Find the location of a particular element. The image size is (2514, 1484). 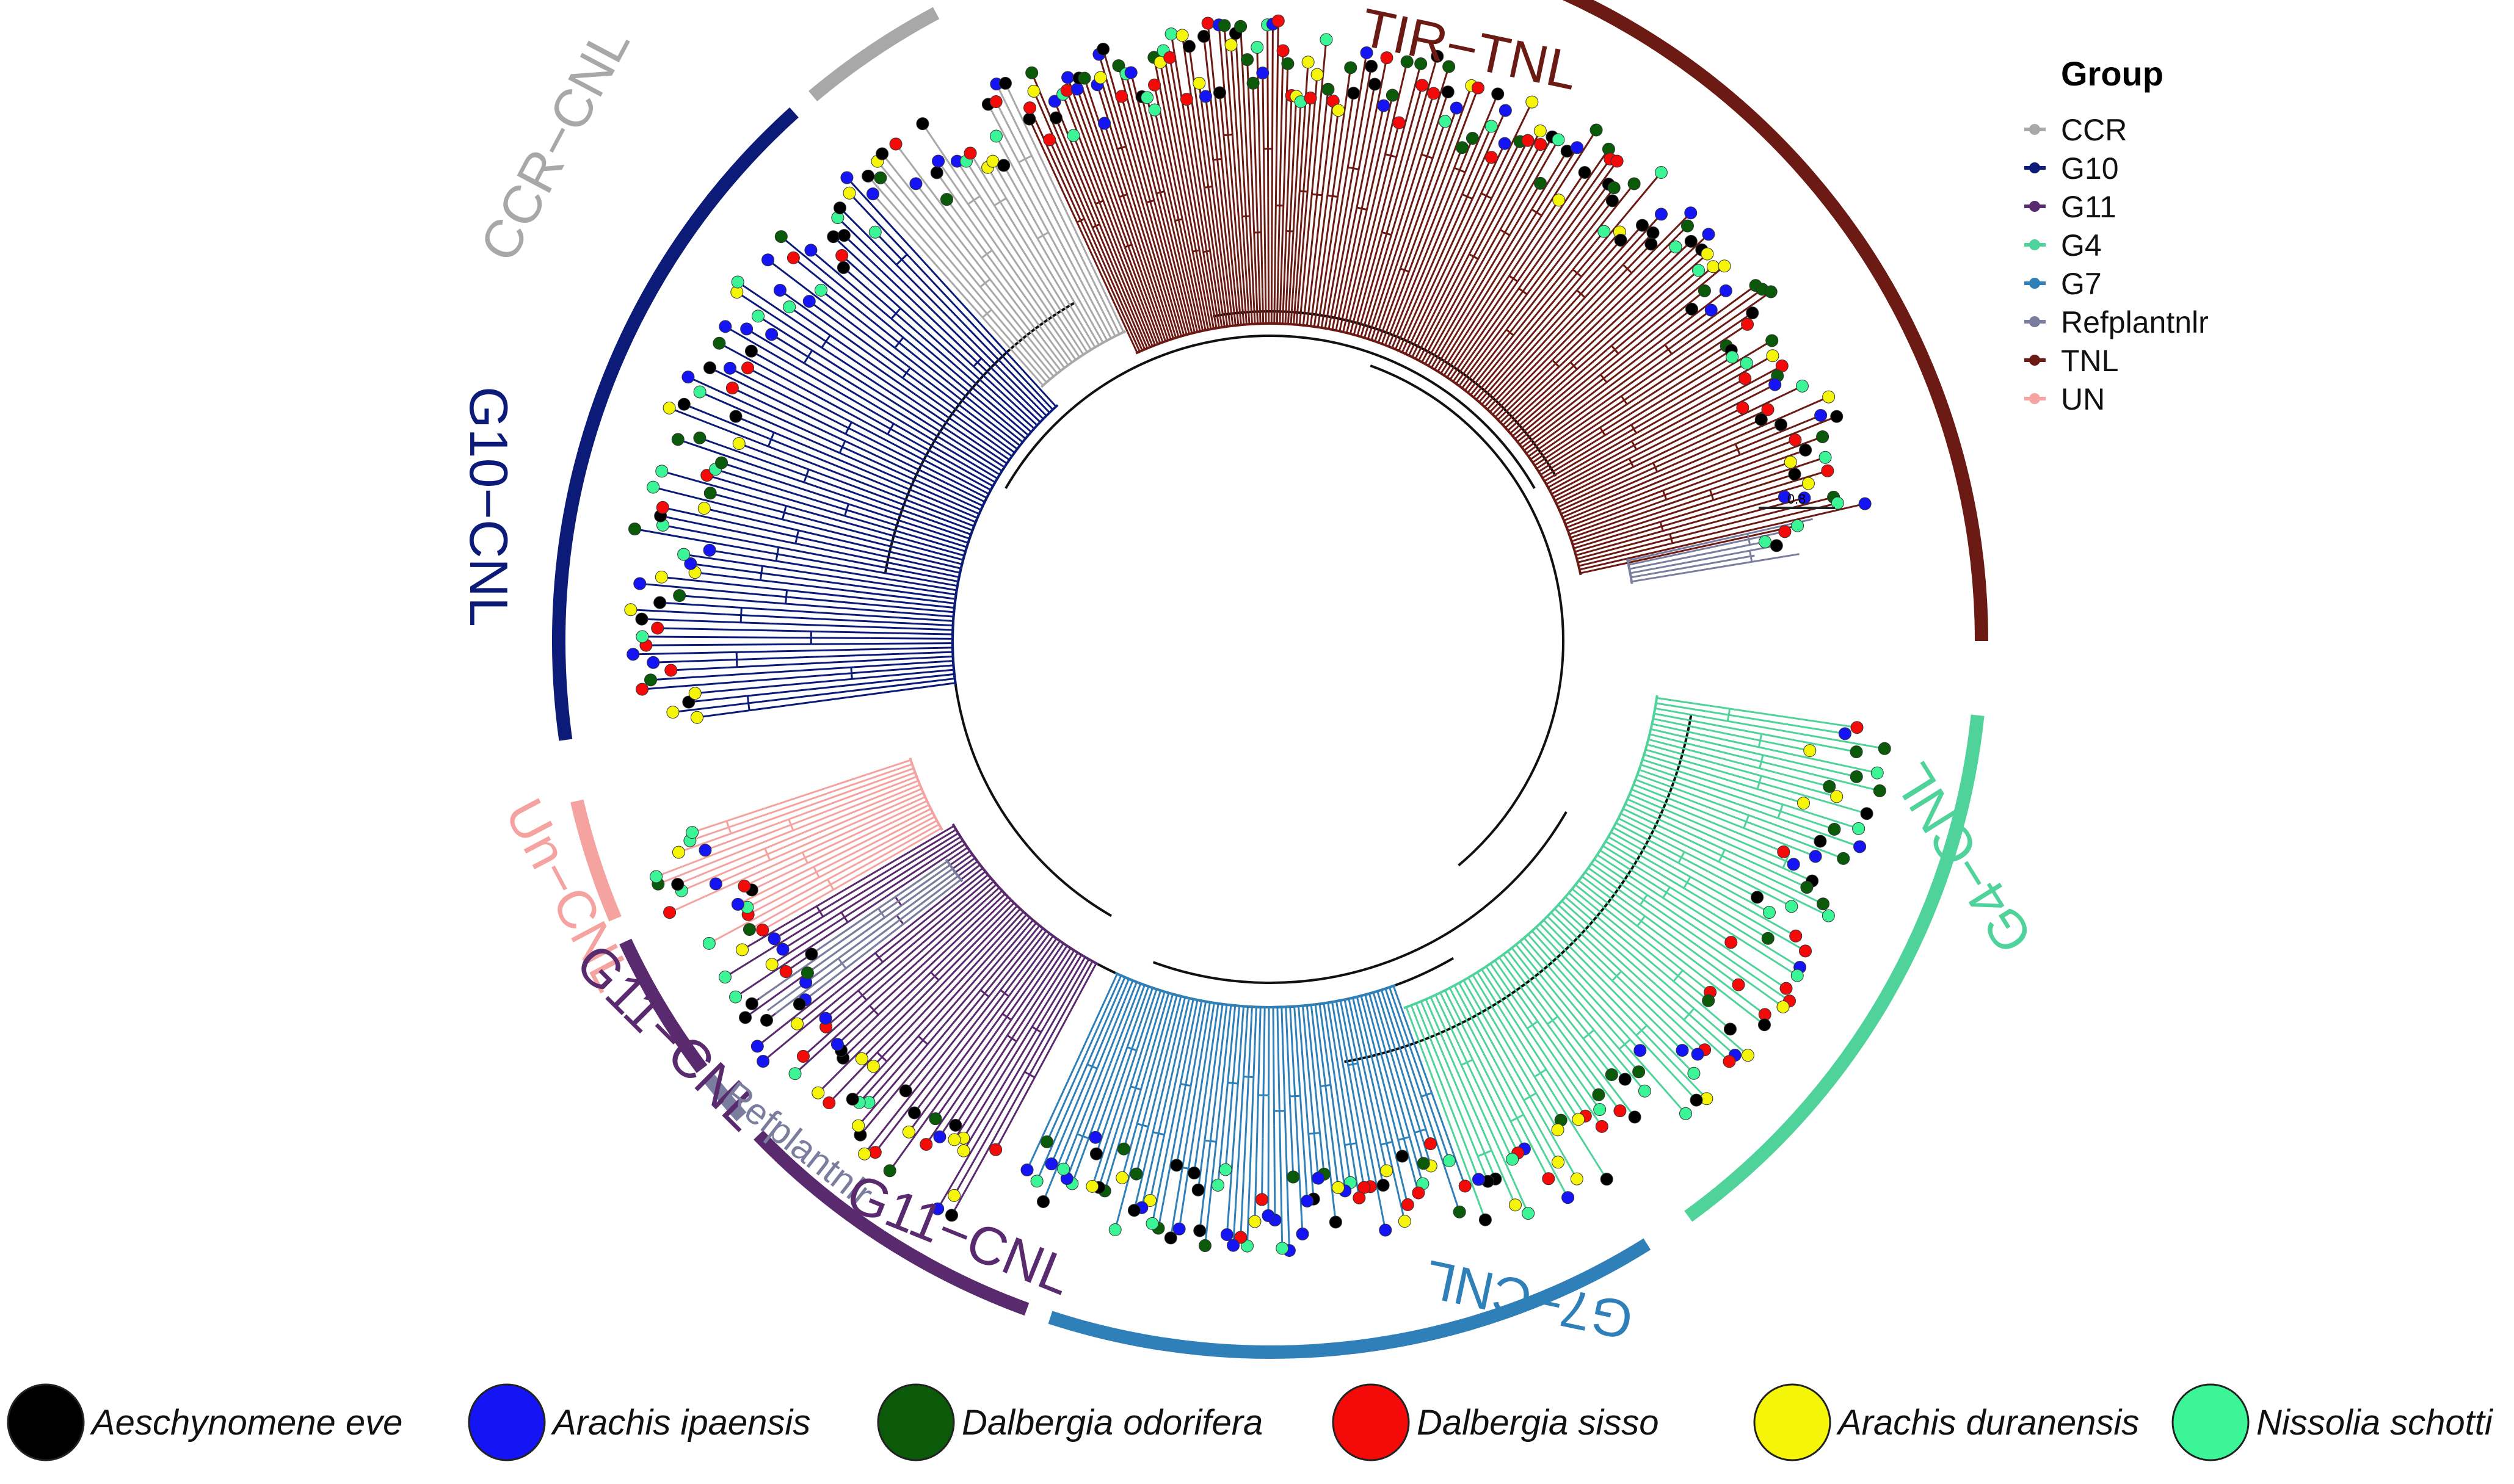

legend-item: CCR is located at coordinates (2075, 130).